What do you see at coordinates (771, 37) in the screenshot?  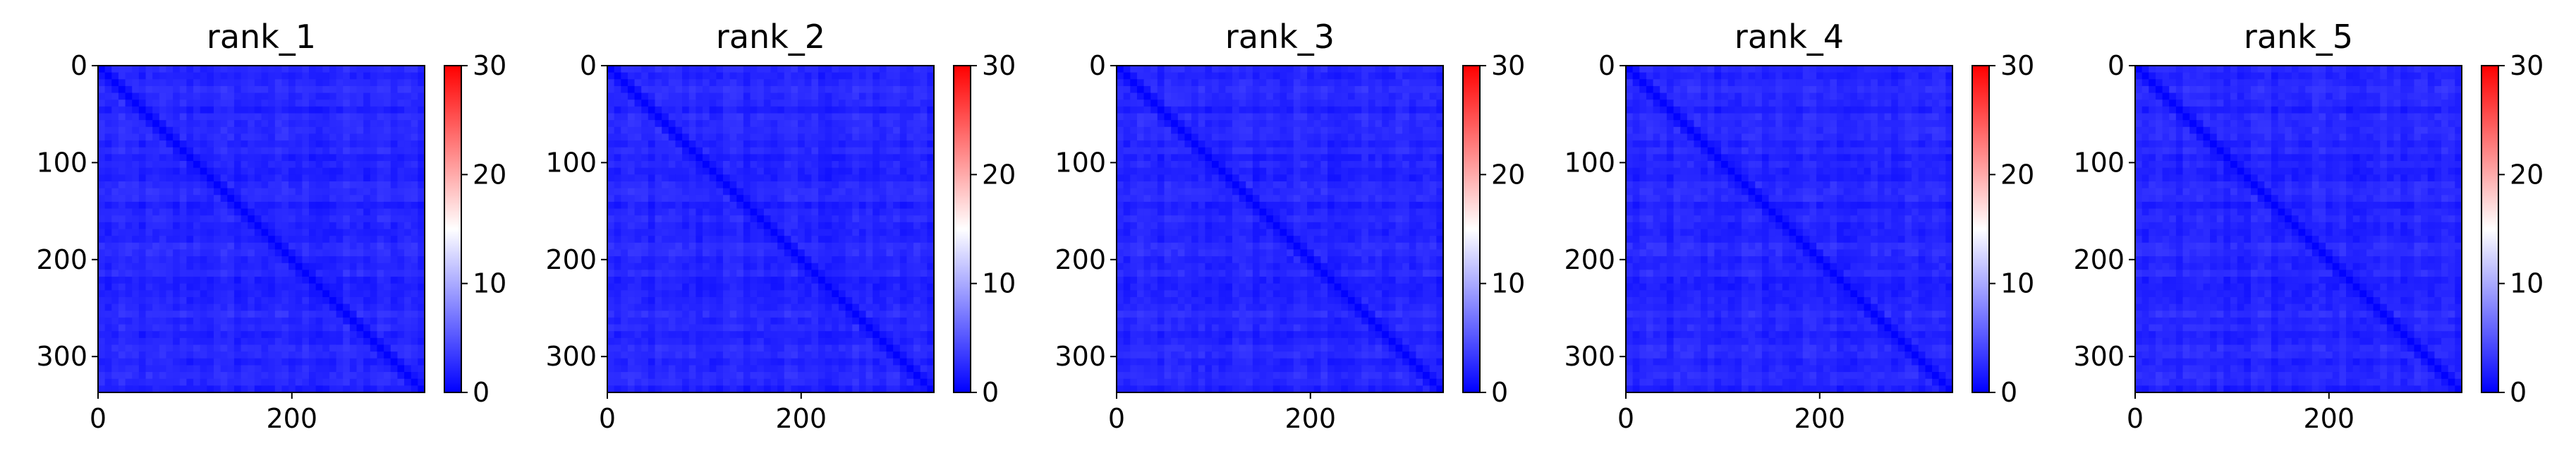 I see `panel-title: rank_2` at bounding box center [771, 37].